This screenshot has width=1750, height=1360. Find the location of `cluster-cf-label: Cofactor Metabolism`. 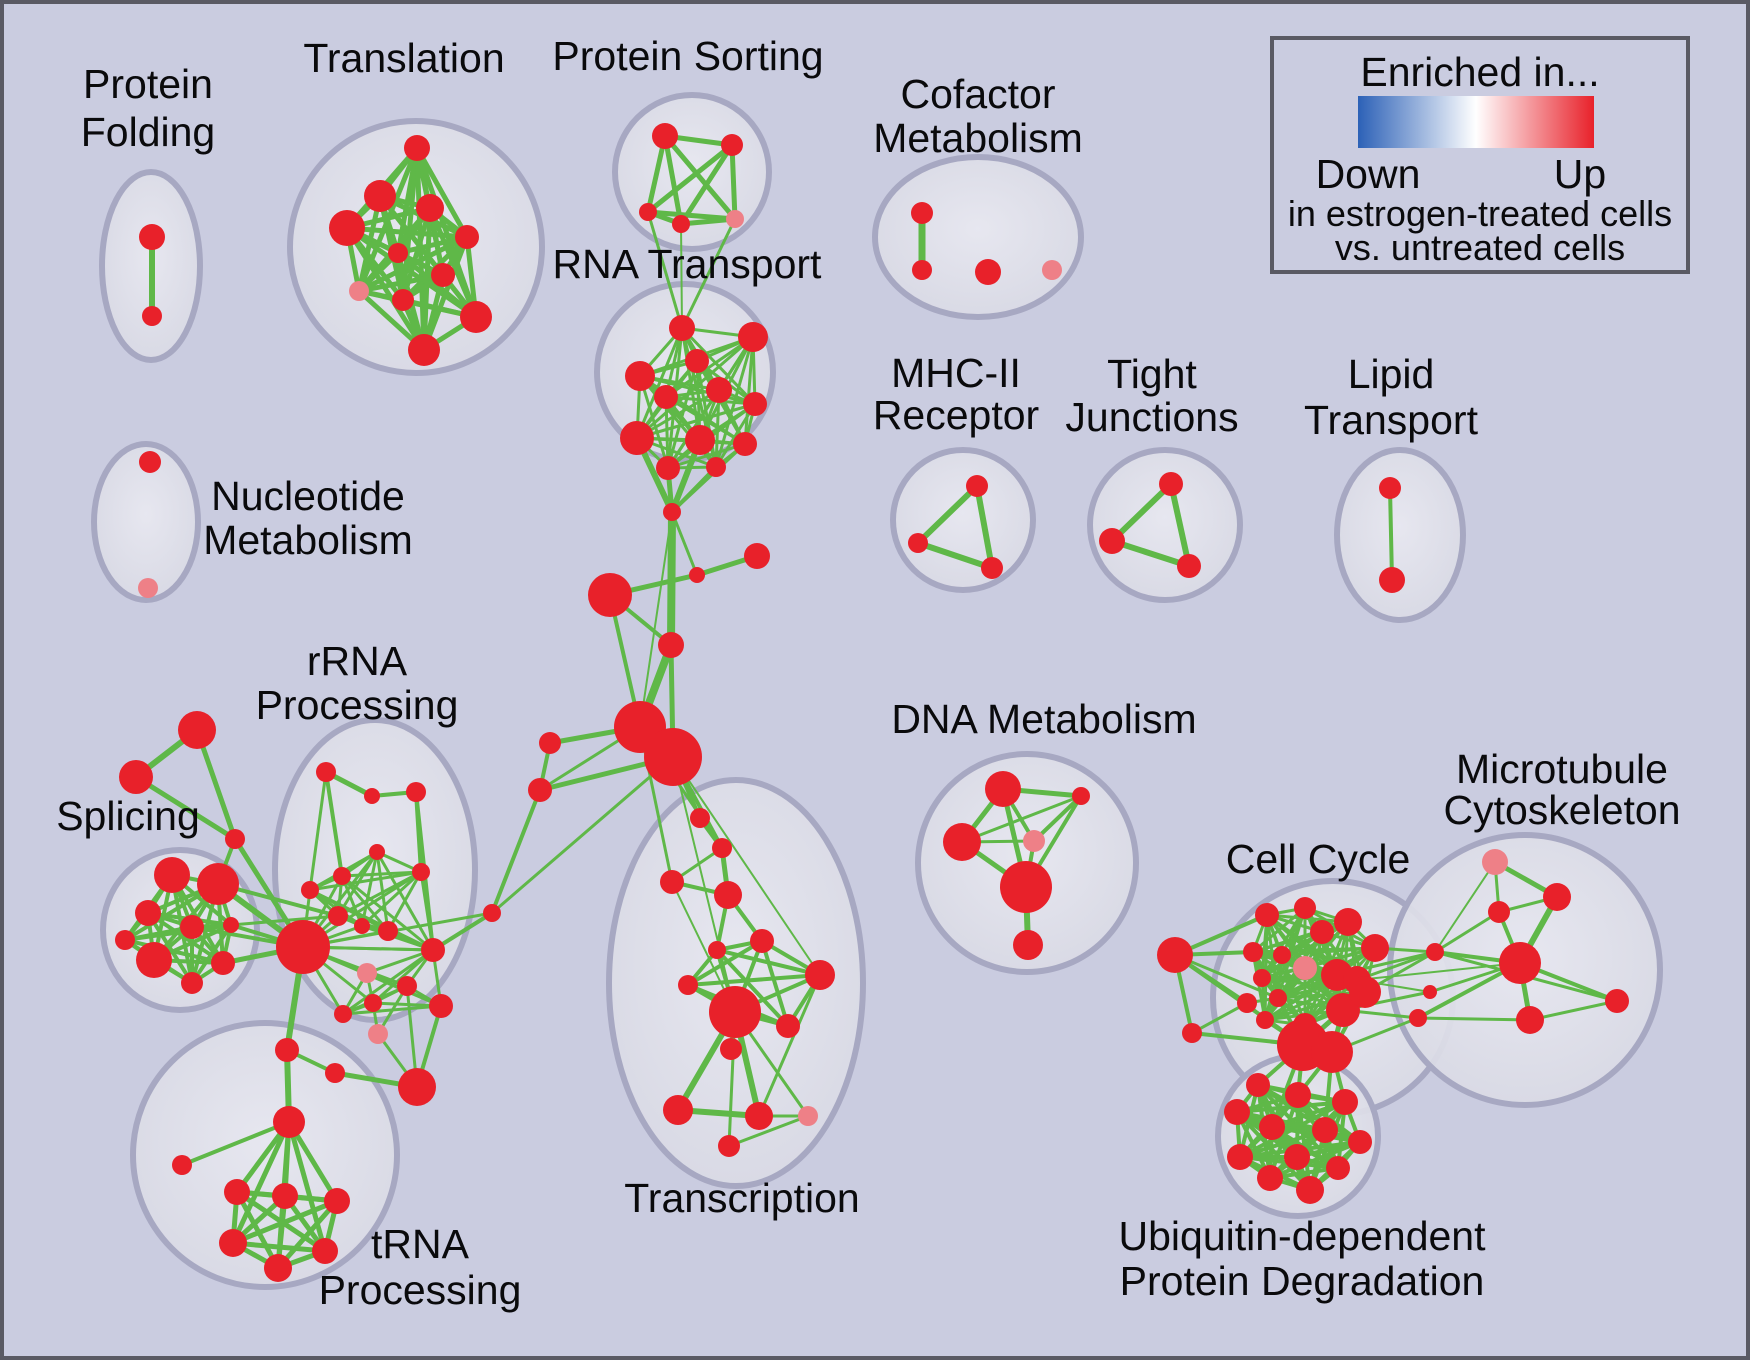

cluster-cf-label: Cofactor Metabolism is located at coordinates (978, 116).